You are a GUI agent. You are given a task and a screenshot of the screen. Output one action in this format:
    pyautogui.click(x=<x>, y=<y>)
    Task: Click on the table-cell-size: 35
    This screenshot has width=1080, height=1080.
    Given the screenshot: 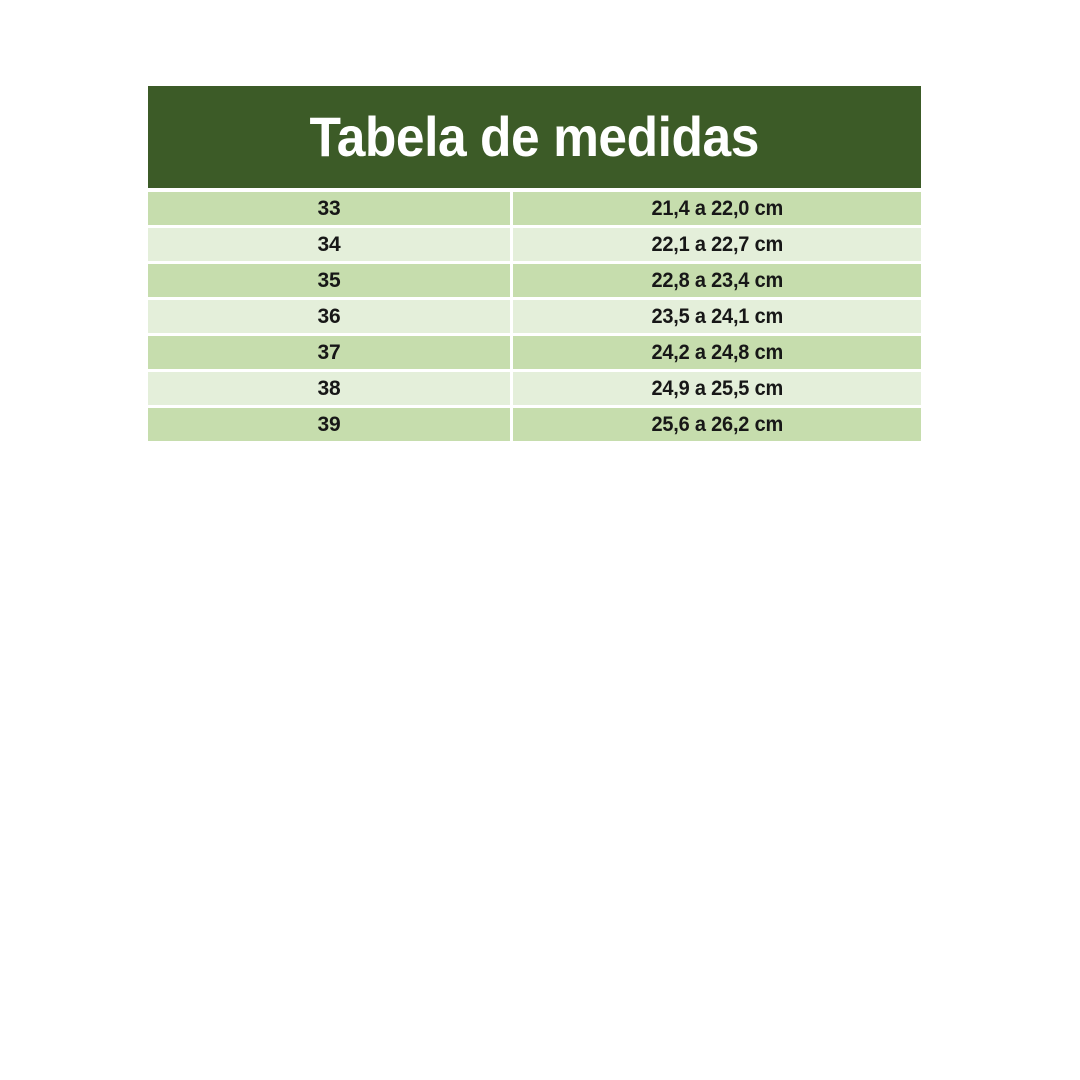 What is the action you would take?
    pyautogui.click(x=329, y=280)
    